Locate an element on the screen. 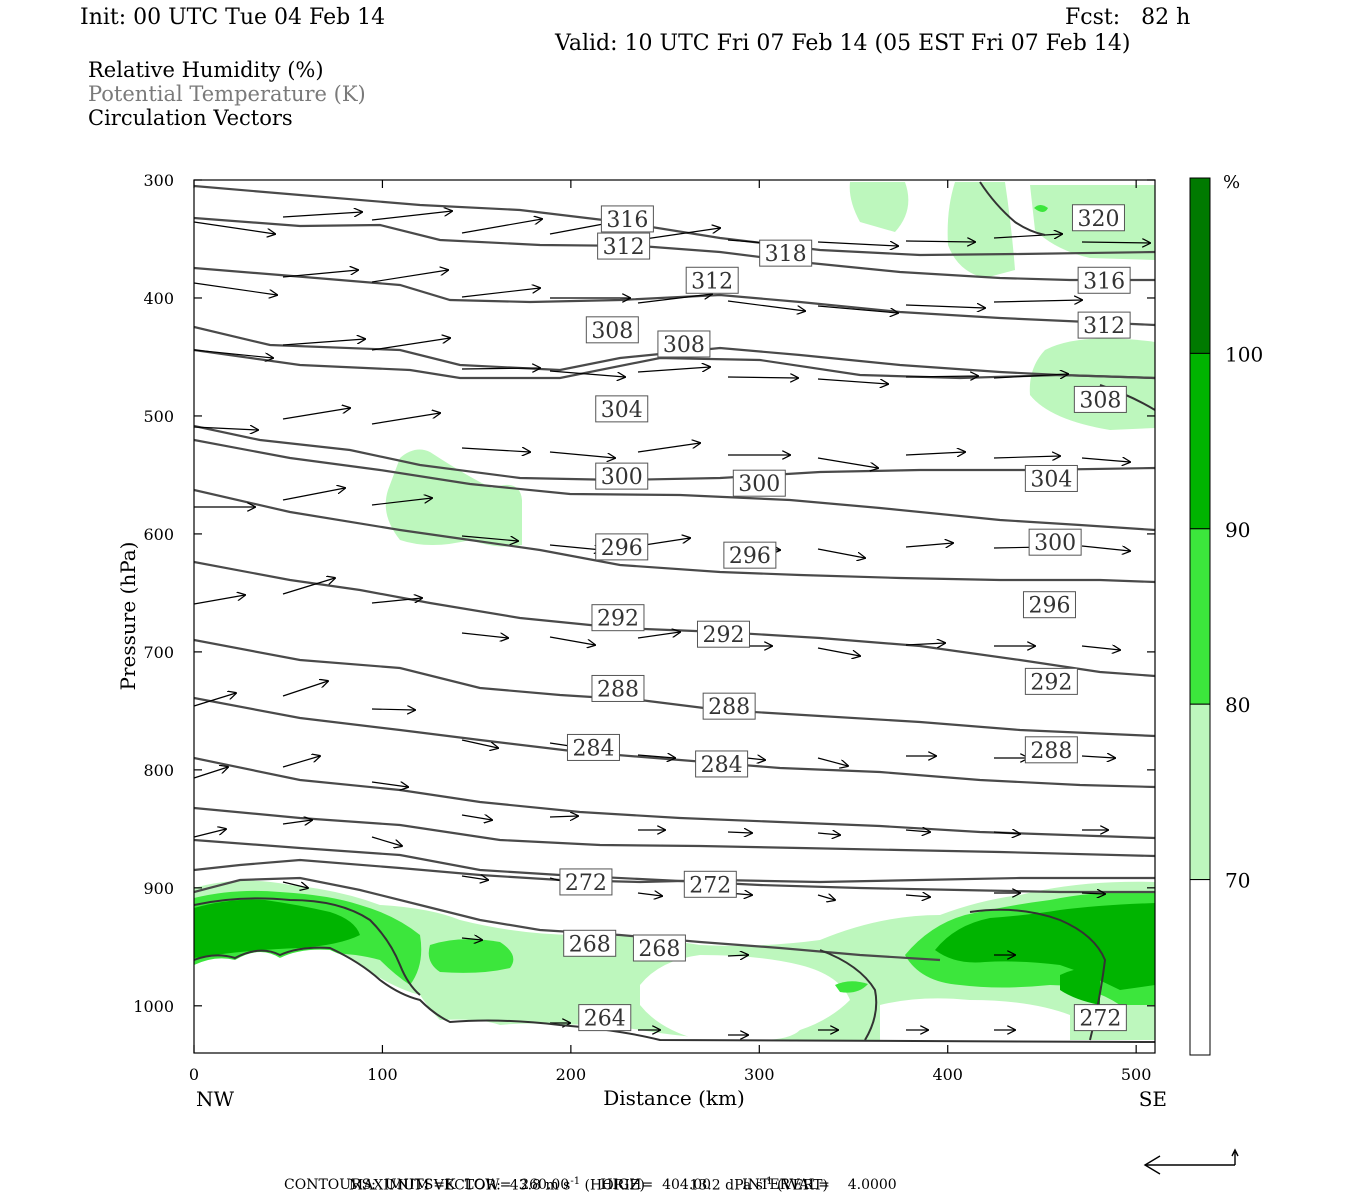  theta-label: 268 is located at coordinates (590, 943).